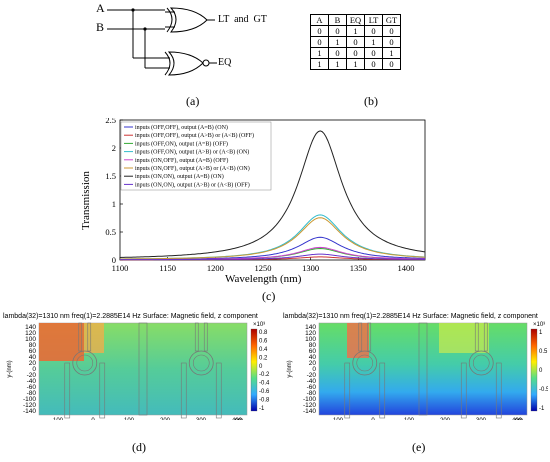 The height and width of the screenshot is (462, 550). I want to click on chart-ylabel: Transmission, so click(86, 200).